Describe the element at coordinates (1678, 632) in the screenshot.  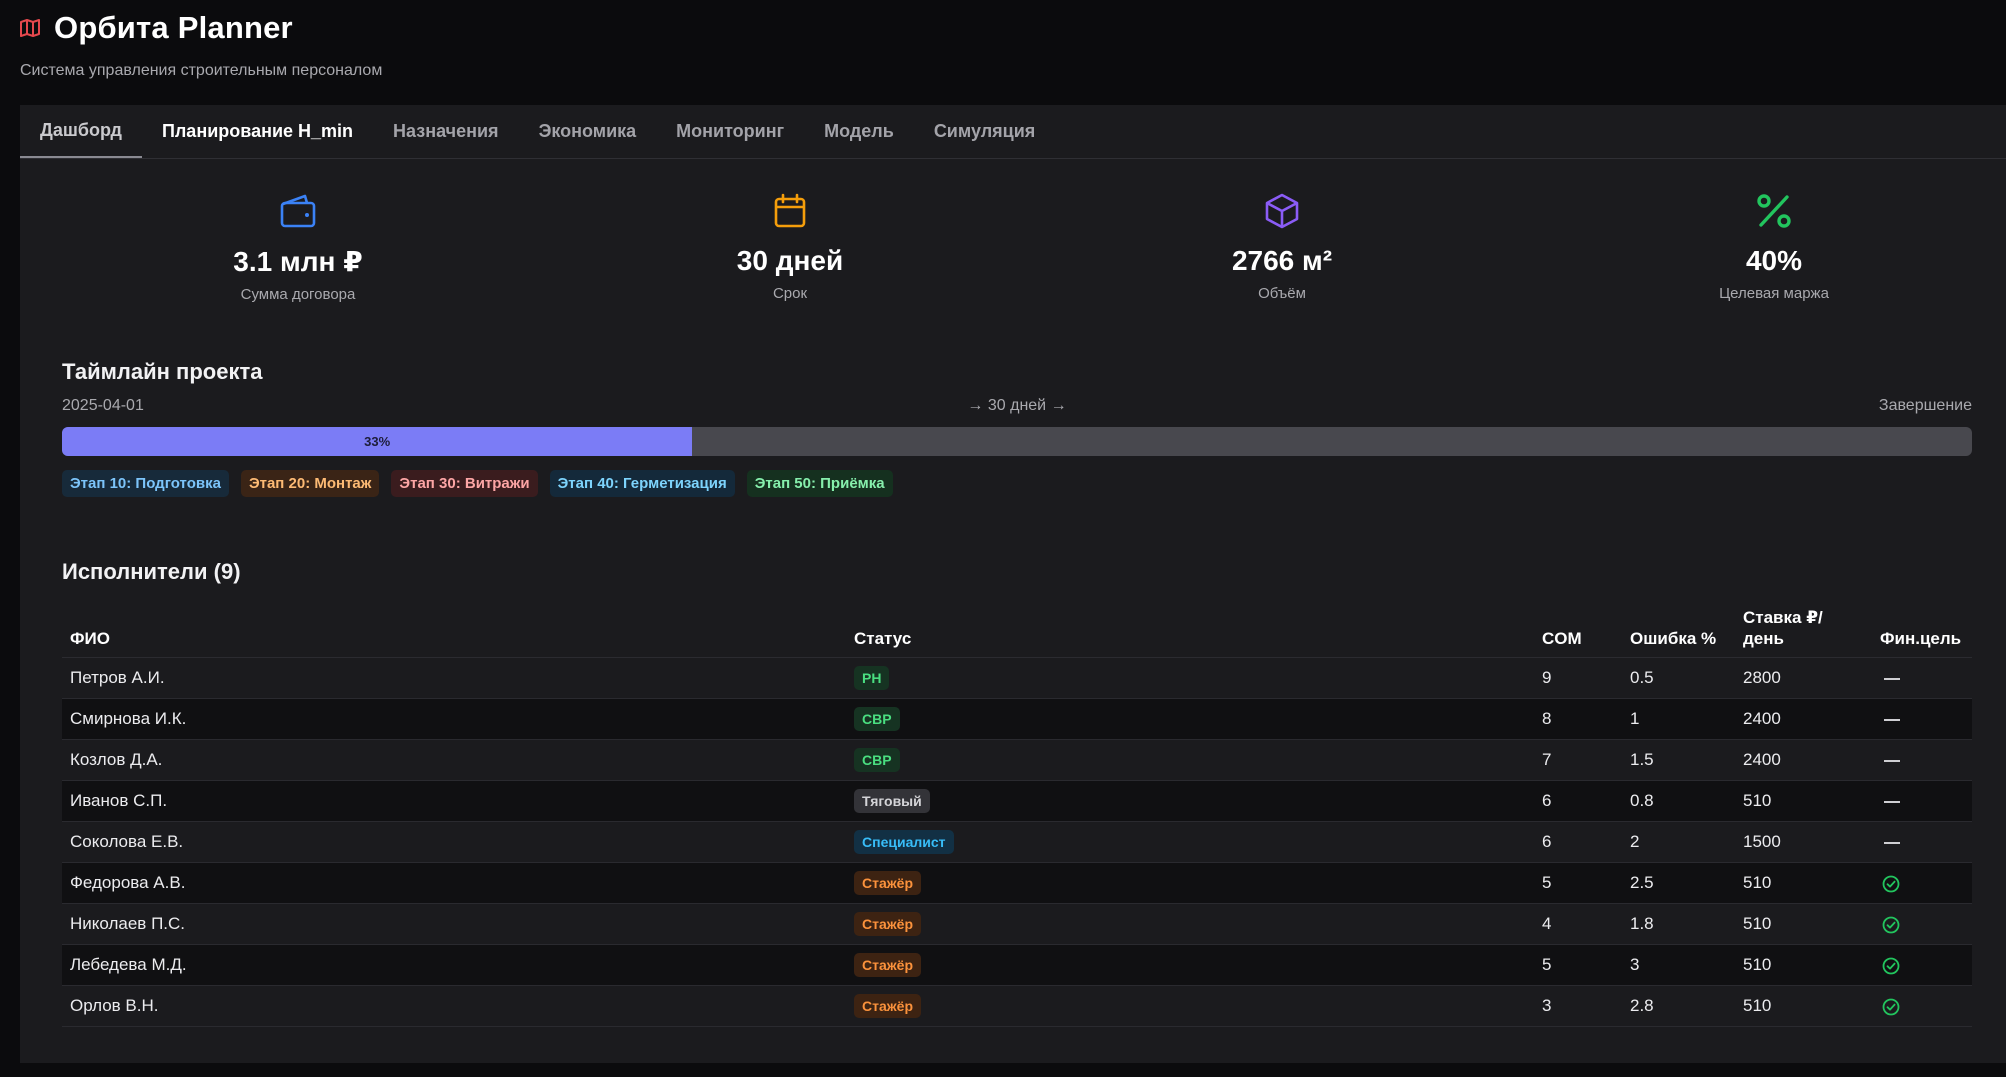
I see `column-header-error: Ошибка %` at that location.